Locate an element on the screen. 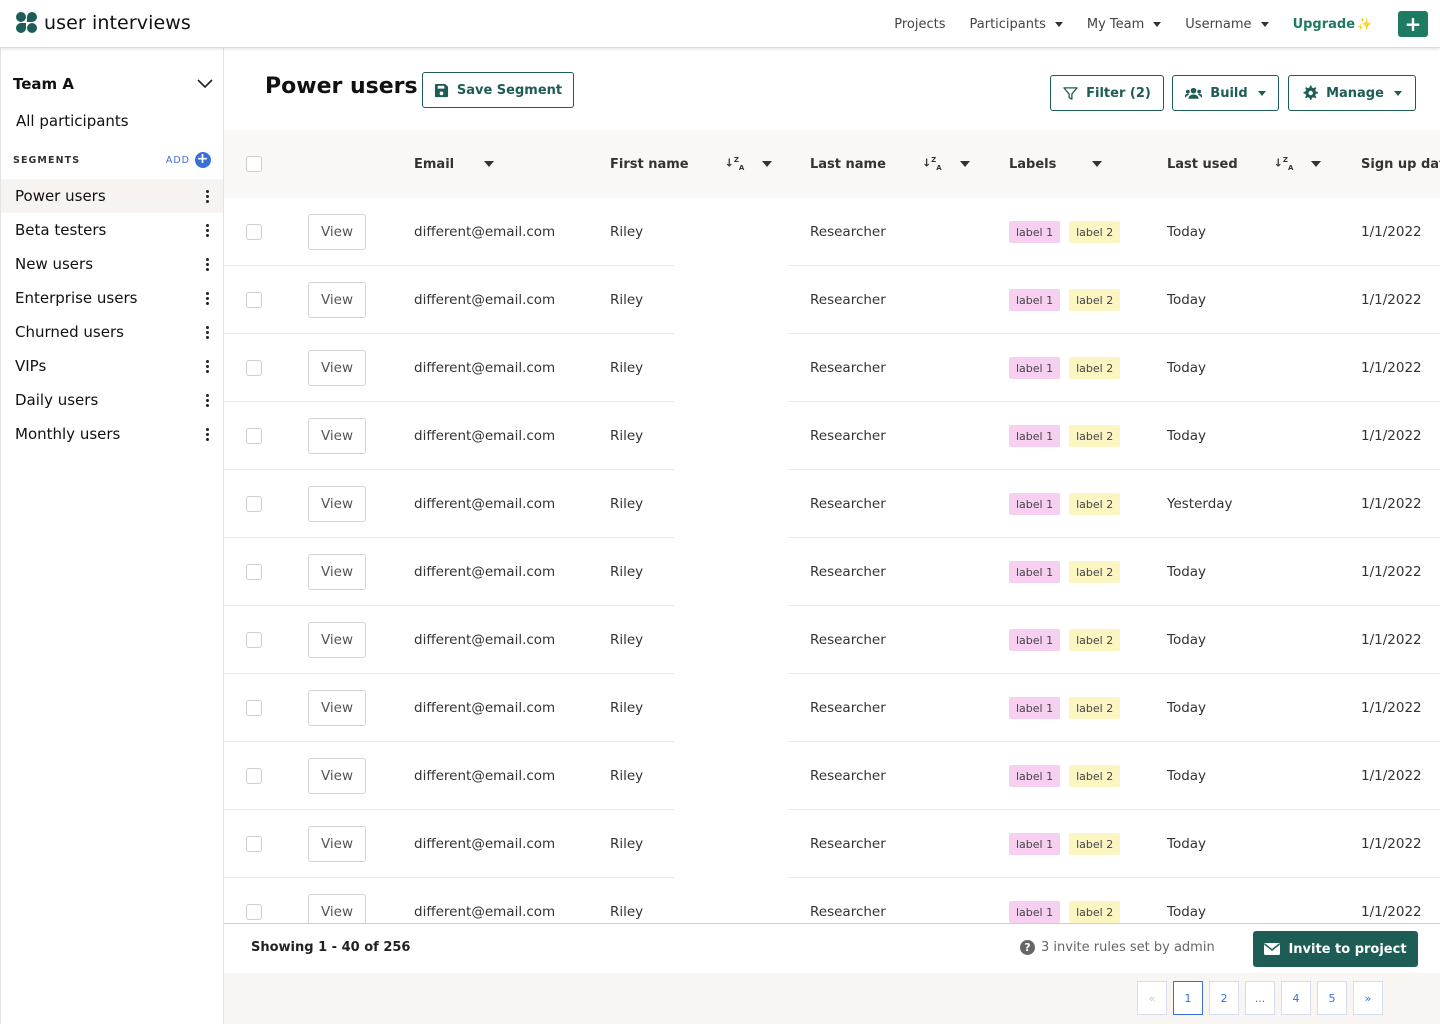  team-selector: Team A is located at coordinates (113, 84).